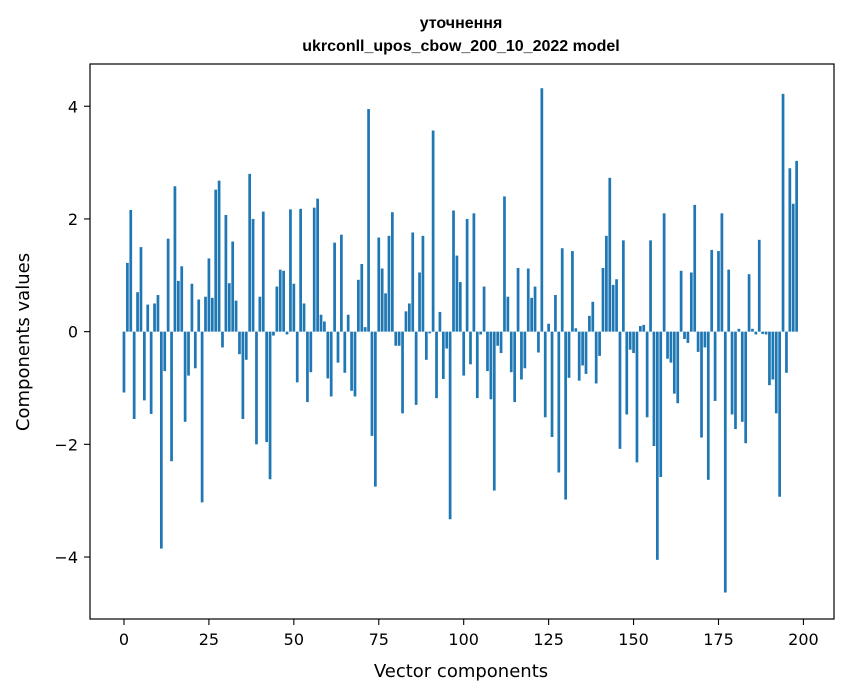 Image resolution: width=847 pixels, height=696 pixels. Describe the element at coordinates (460, 46) in the screenshot. I see `chart-title-line-2: ukrconll_upos_cbow_200_10_2022 model` at that location.